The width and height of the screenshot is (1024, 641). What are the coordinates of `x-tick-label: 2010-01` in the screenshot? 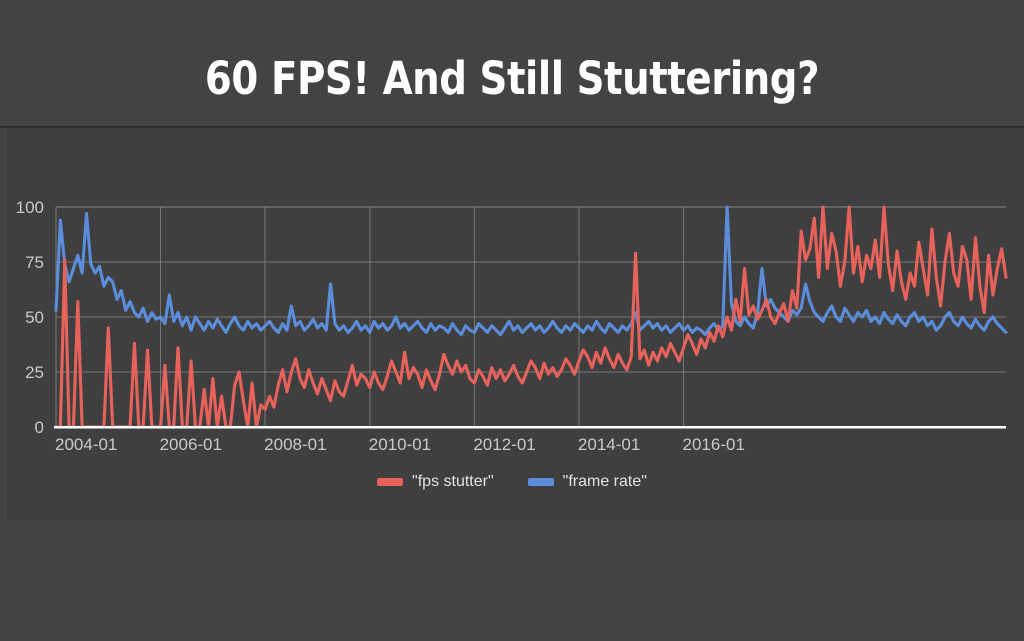 It's located at (400, 444).